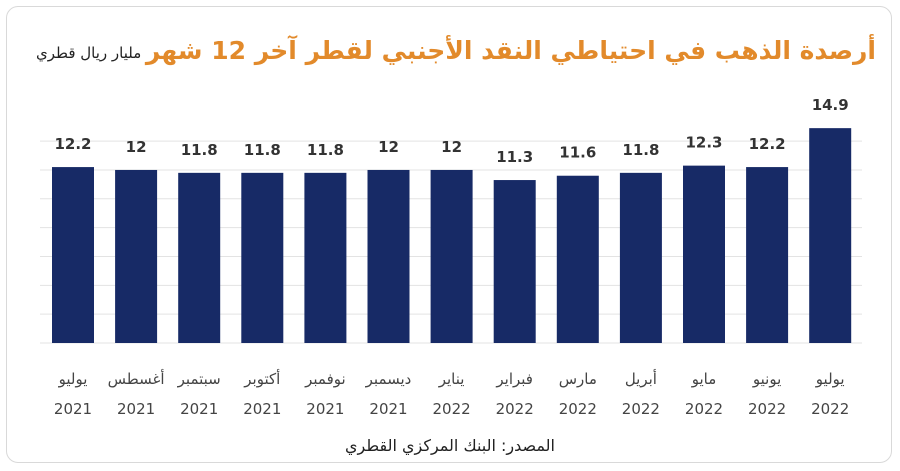 The width and height of the screenshot is (900, 471). Describe the element at coordinates (136, 378) in the screenshot. I see `x-tick-month-label: أغسطس` at that location.